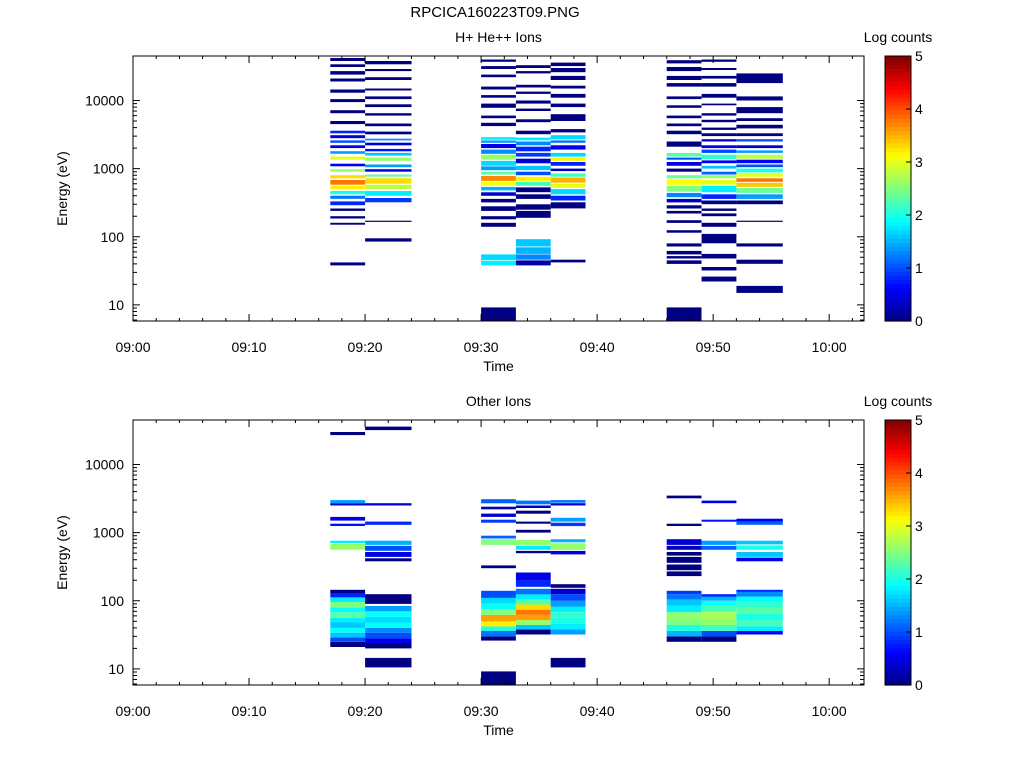  I want to click on colorbar-tick-label: 1, so click(919, 268).